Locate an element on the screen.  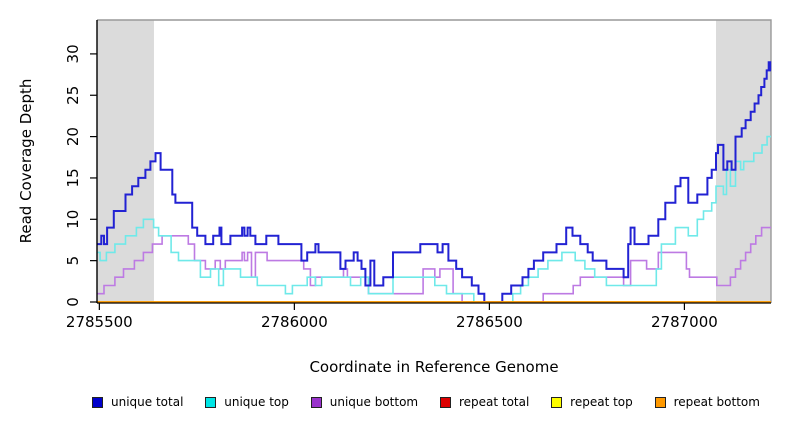
legend-item-repeat-total: repeat total is located at coordinates (484, 402).